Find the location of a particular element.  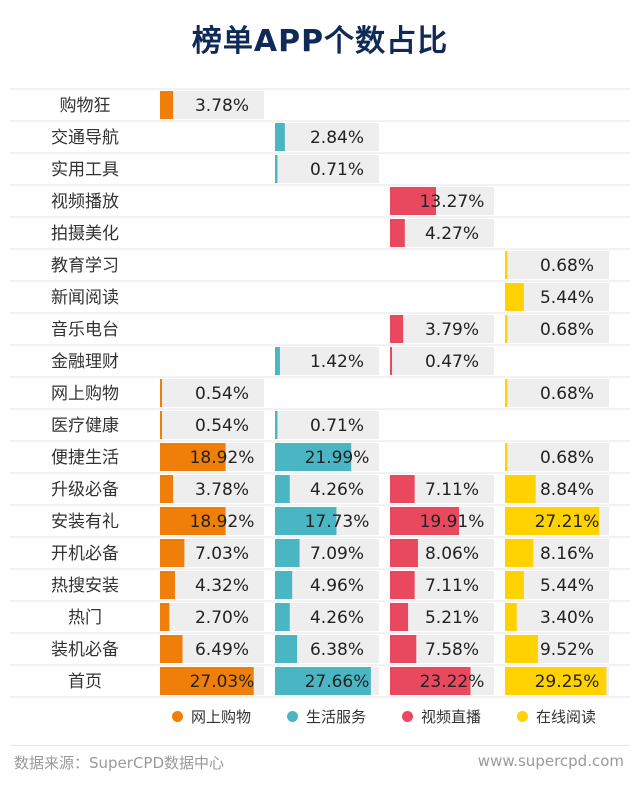

legend-label-2: 视频直播 is located at coordinates (451, 717).